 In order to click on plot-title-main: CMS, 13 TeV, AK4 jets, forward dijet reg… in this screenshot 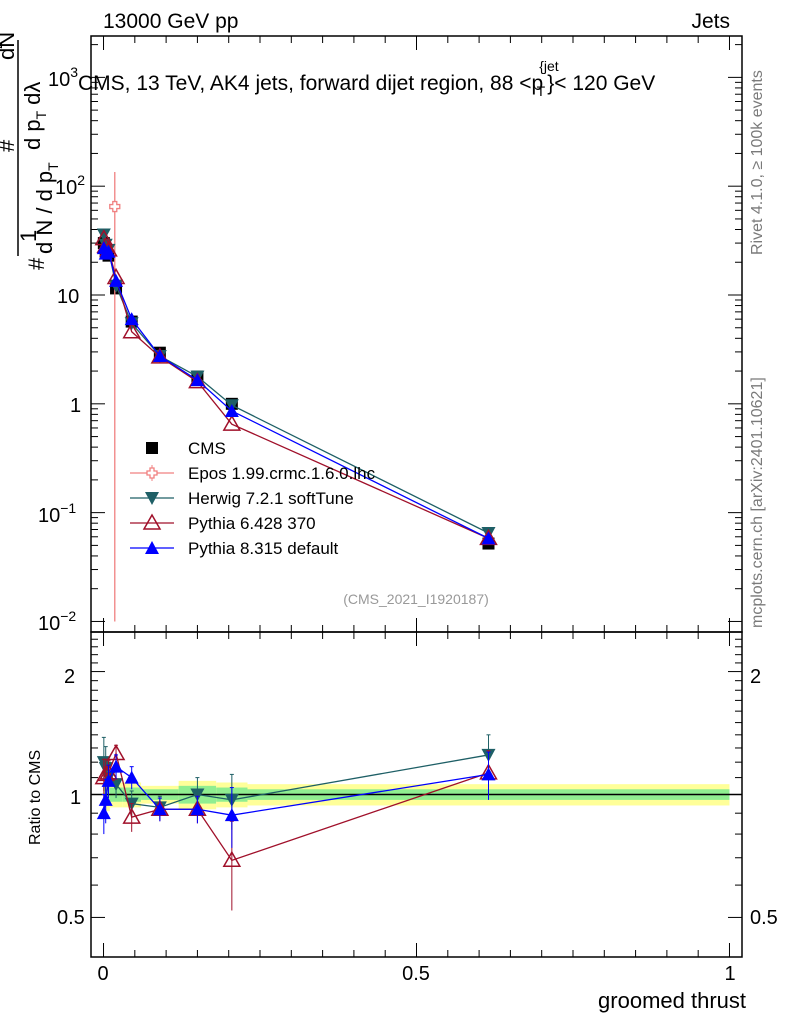, I will do `click(310, 83)`.